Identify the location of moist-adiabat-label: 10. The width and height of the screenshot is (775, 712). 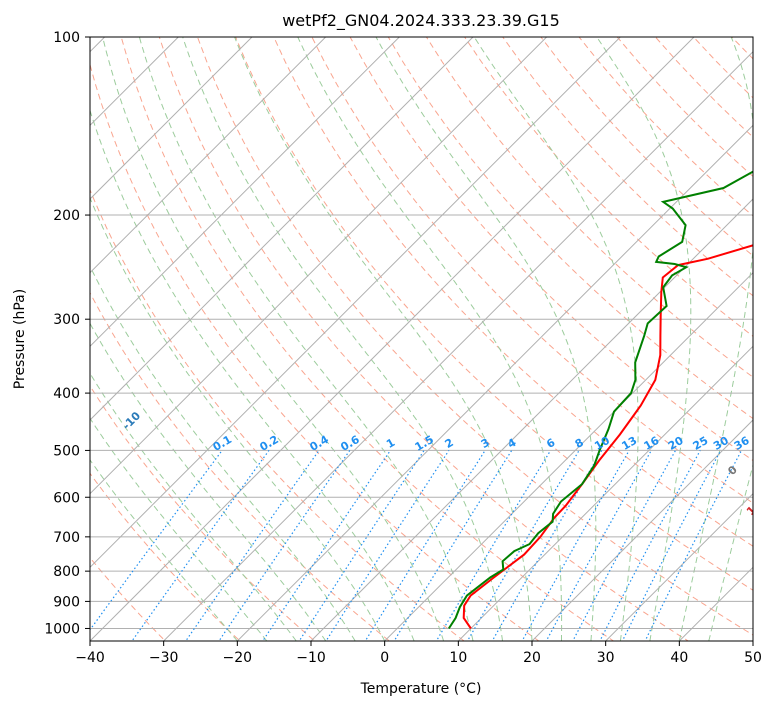
(754, 508).